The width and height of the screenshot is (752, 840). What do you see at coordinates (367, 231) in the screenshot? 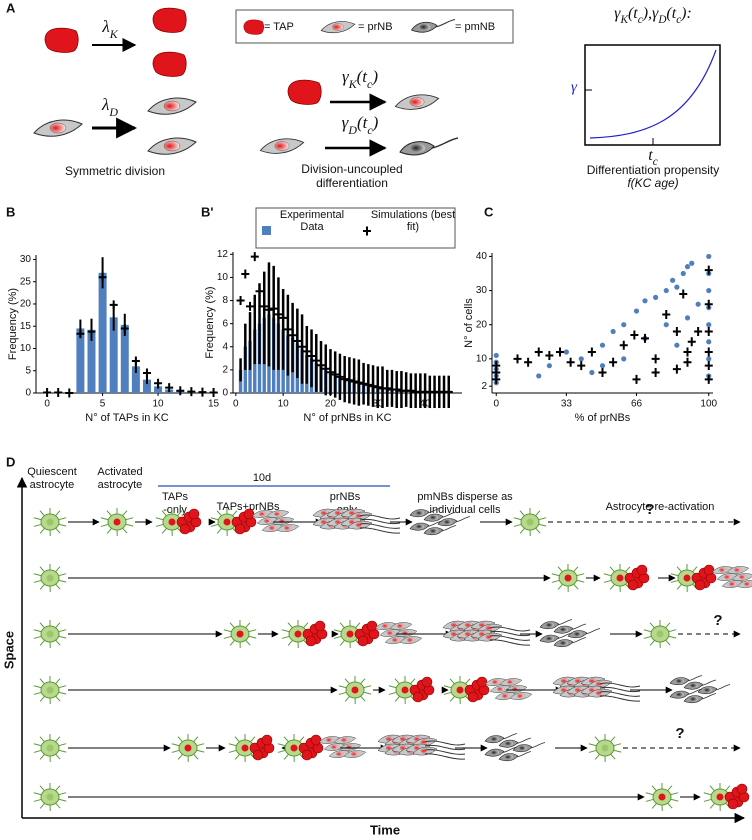
I see `legend-marker` at bounding box center [367, 231].